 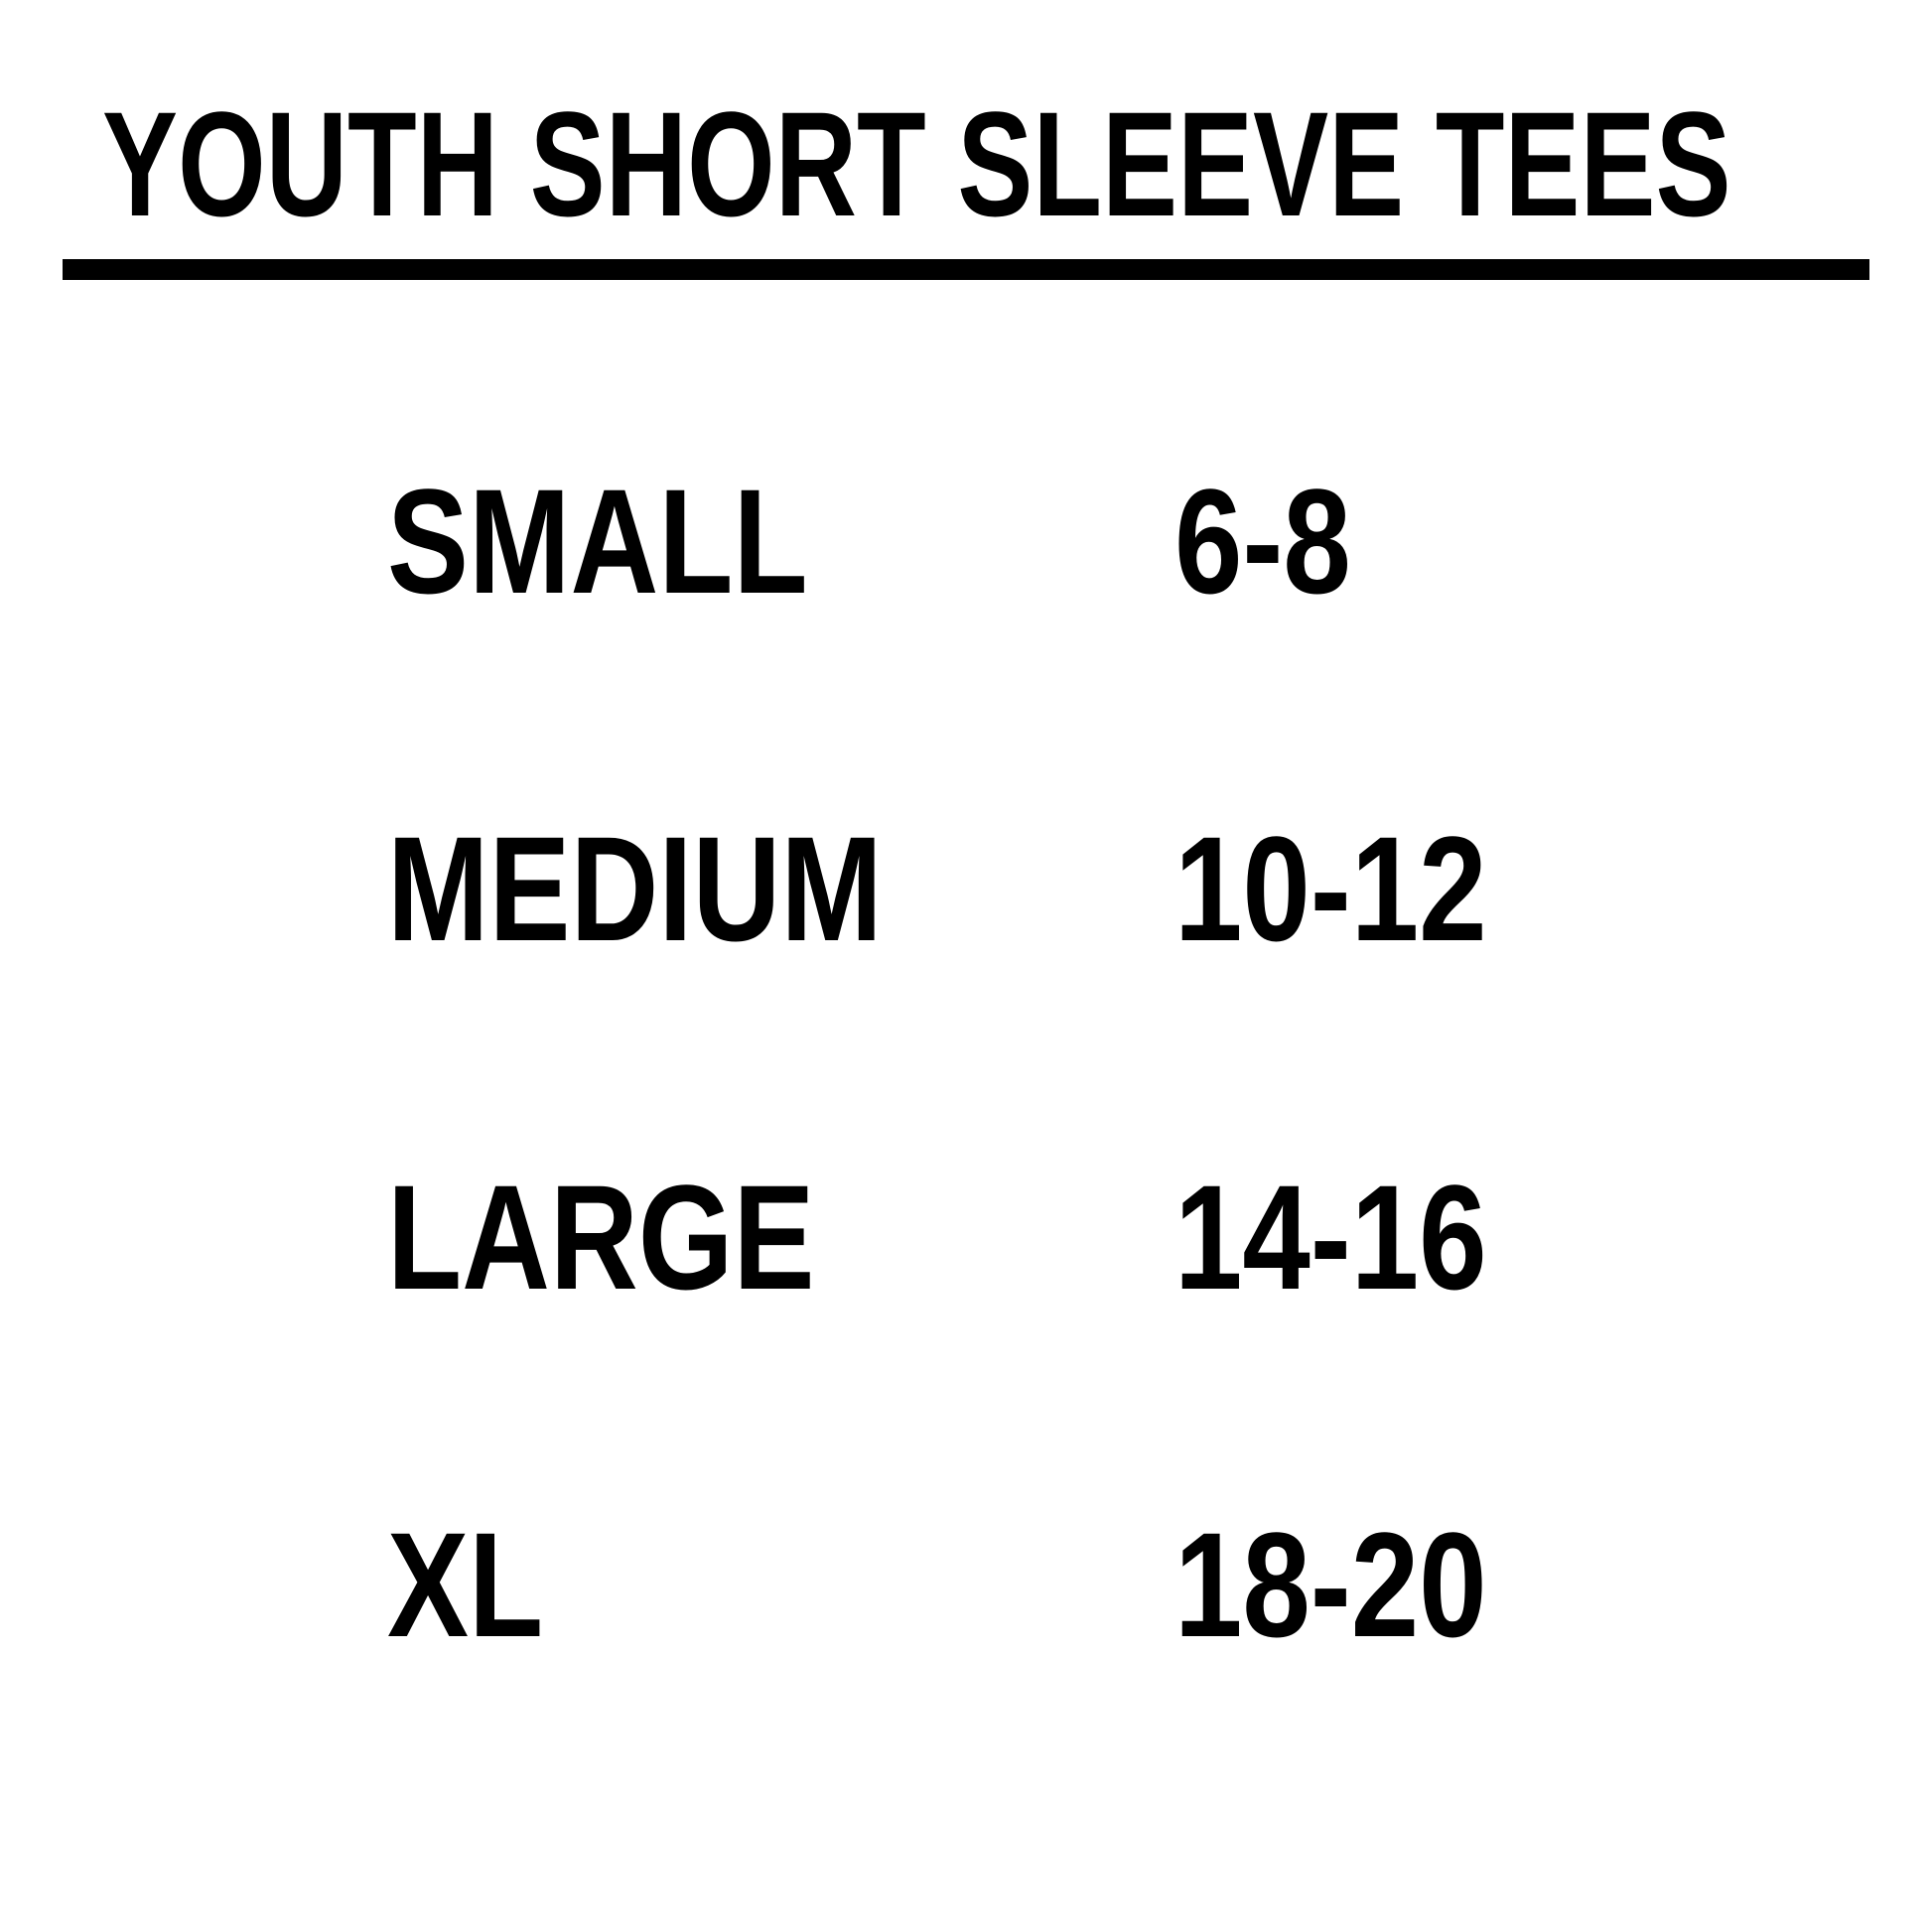 What do you see at coordinates (635, 889) in the screenshot?
I see `size-label: MEDIUM` at bounding box center [635, 889].